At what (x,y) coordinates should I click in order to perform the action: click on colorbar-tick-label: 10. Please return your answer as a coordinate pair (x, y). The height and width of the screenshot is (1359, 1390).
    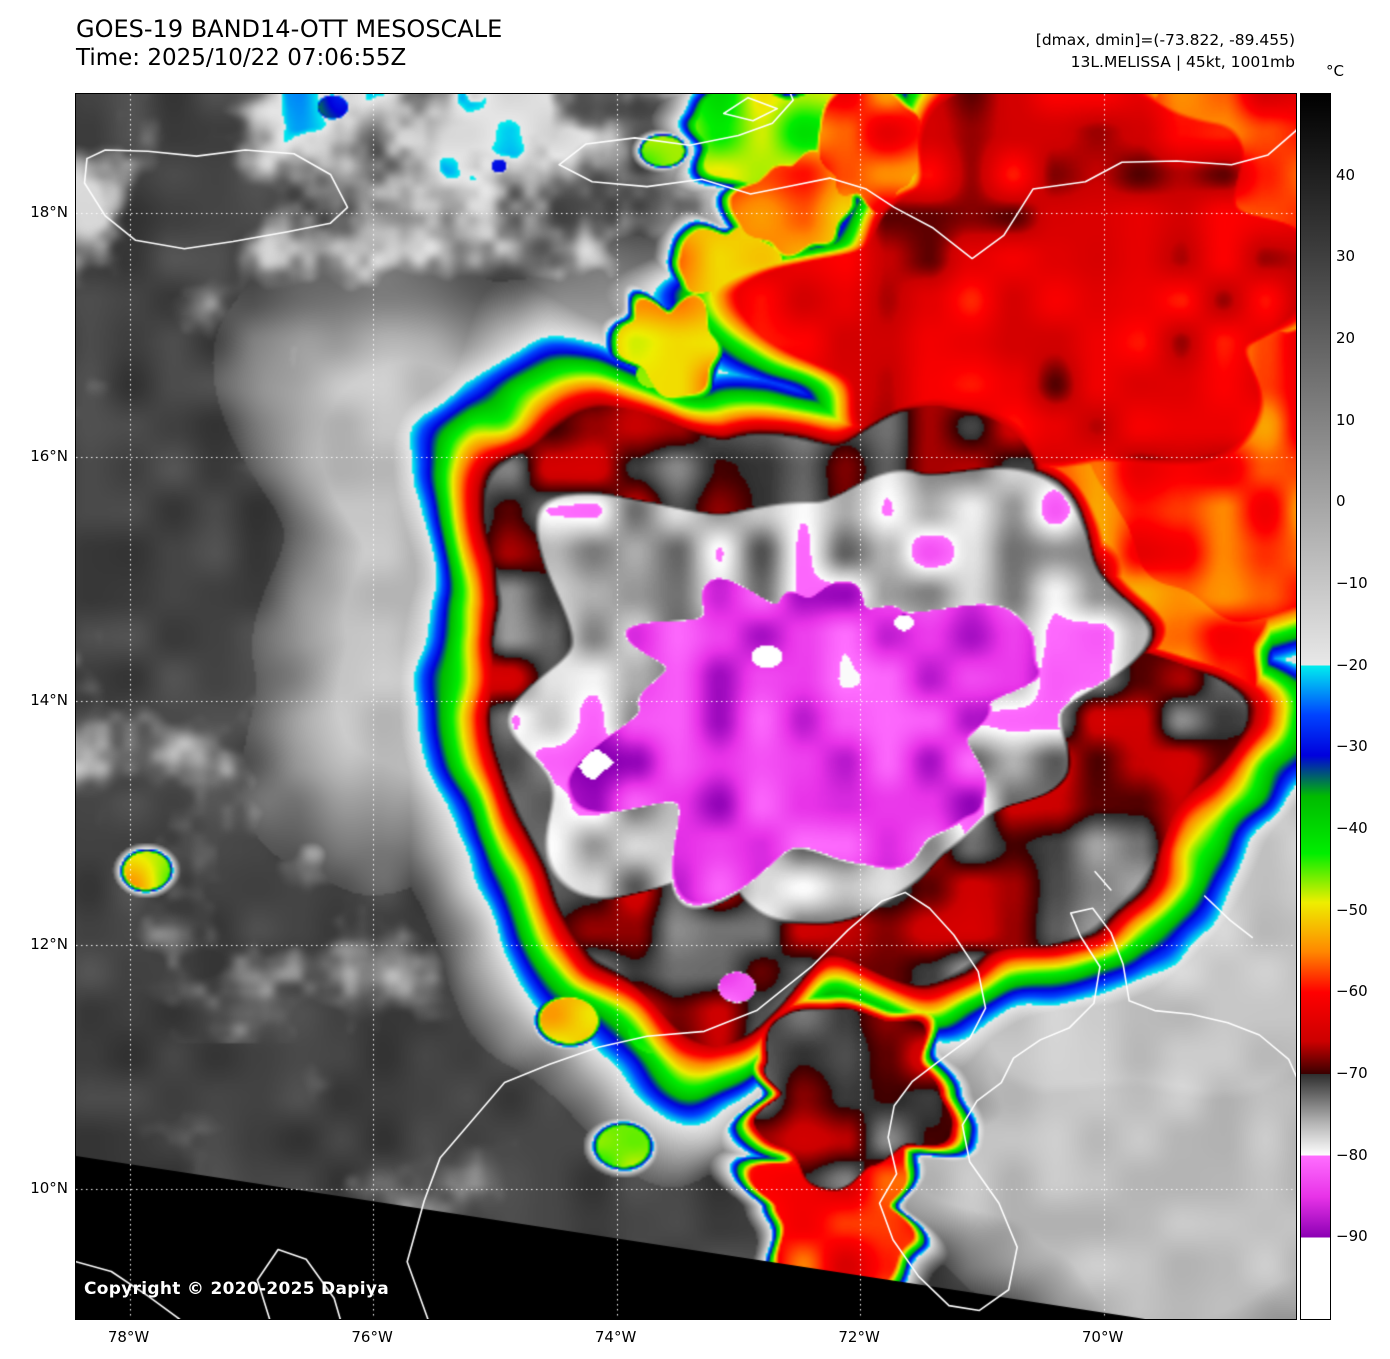
    Looking at the image, I should click on (1346, 419).